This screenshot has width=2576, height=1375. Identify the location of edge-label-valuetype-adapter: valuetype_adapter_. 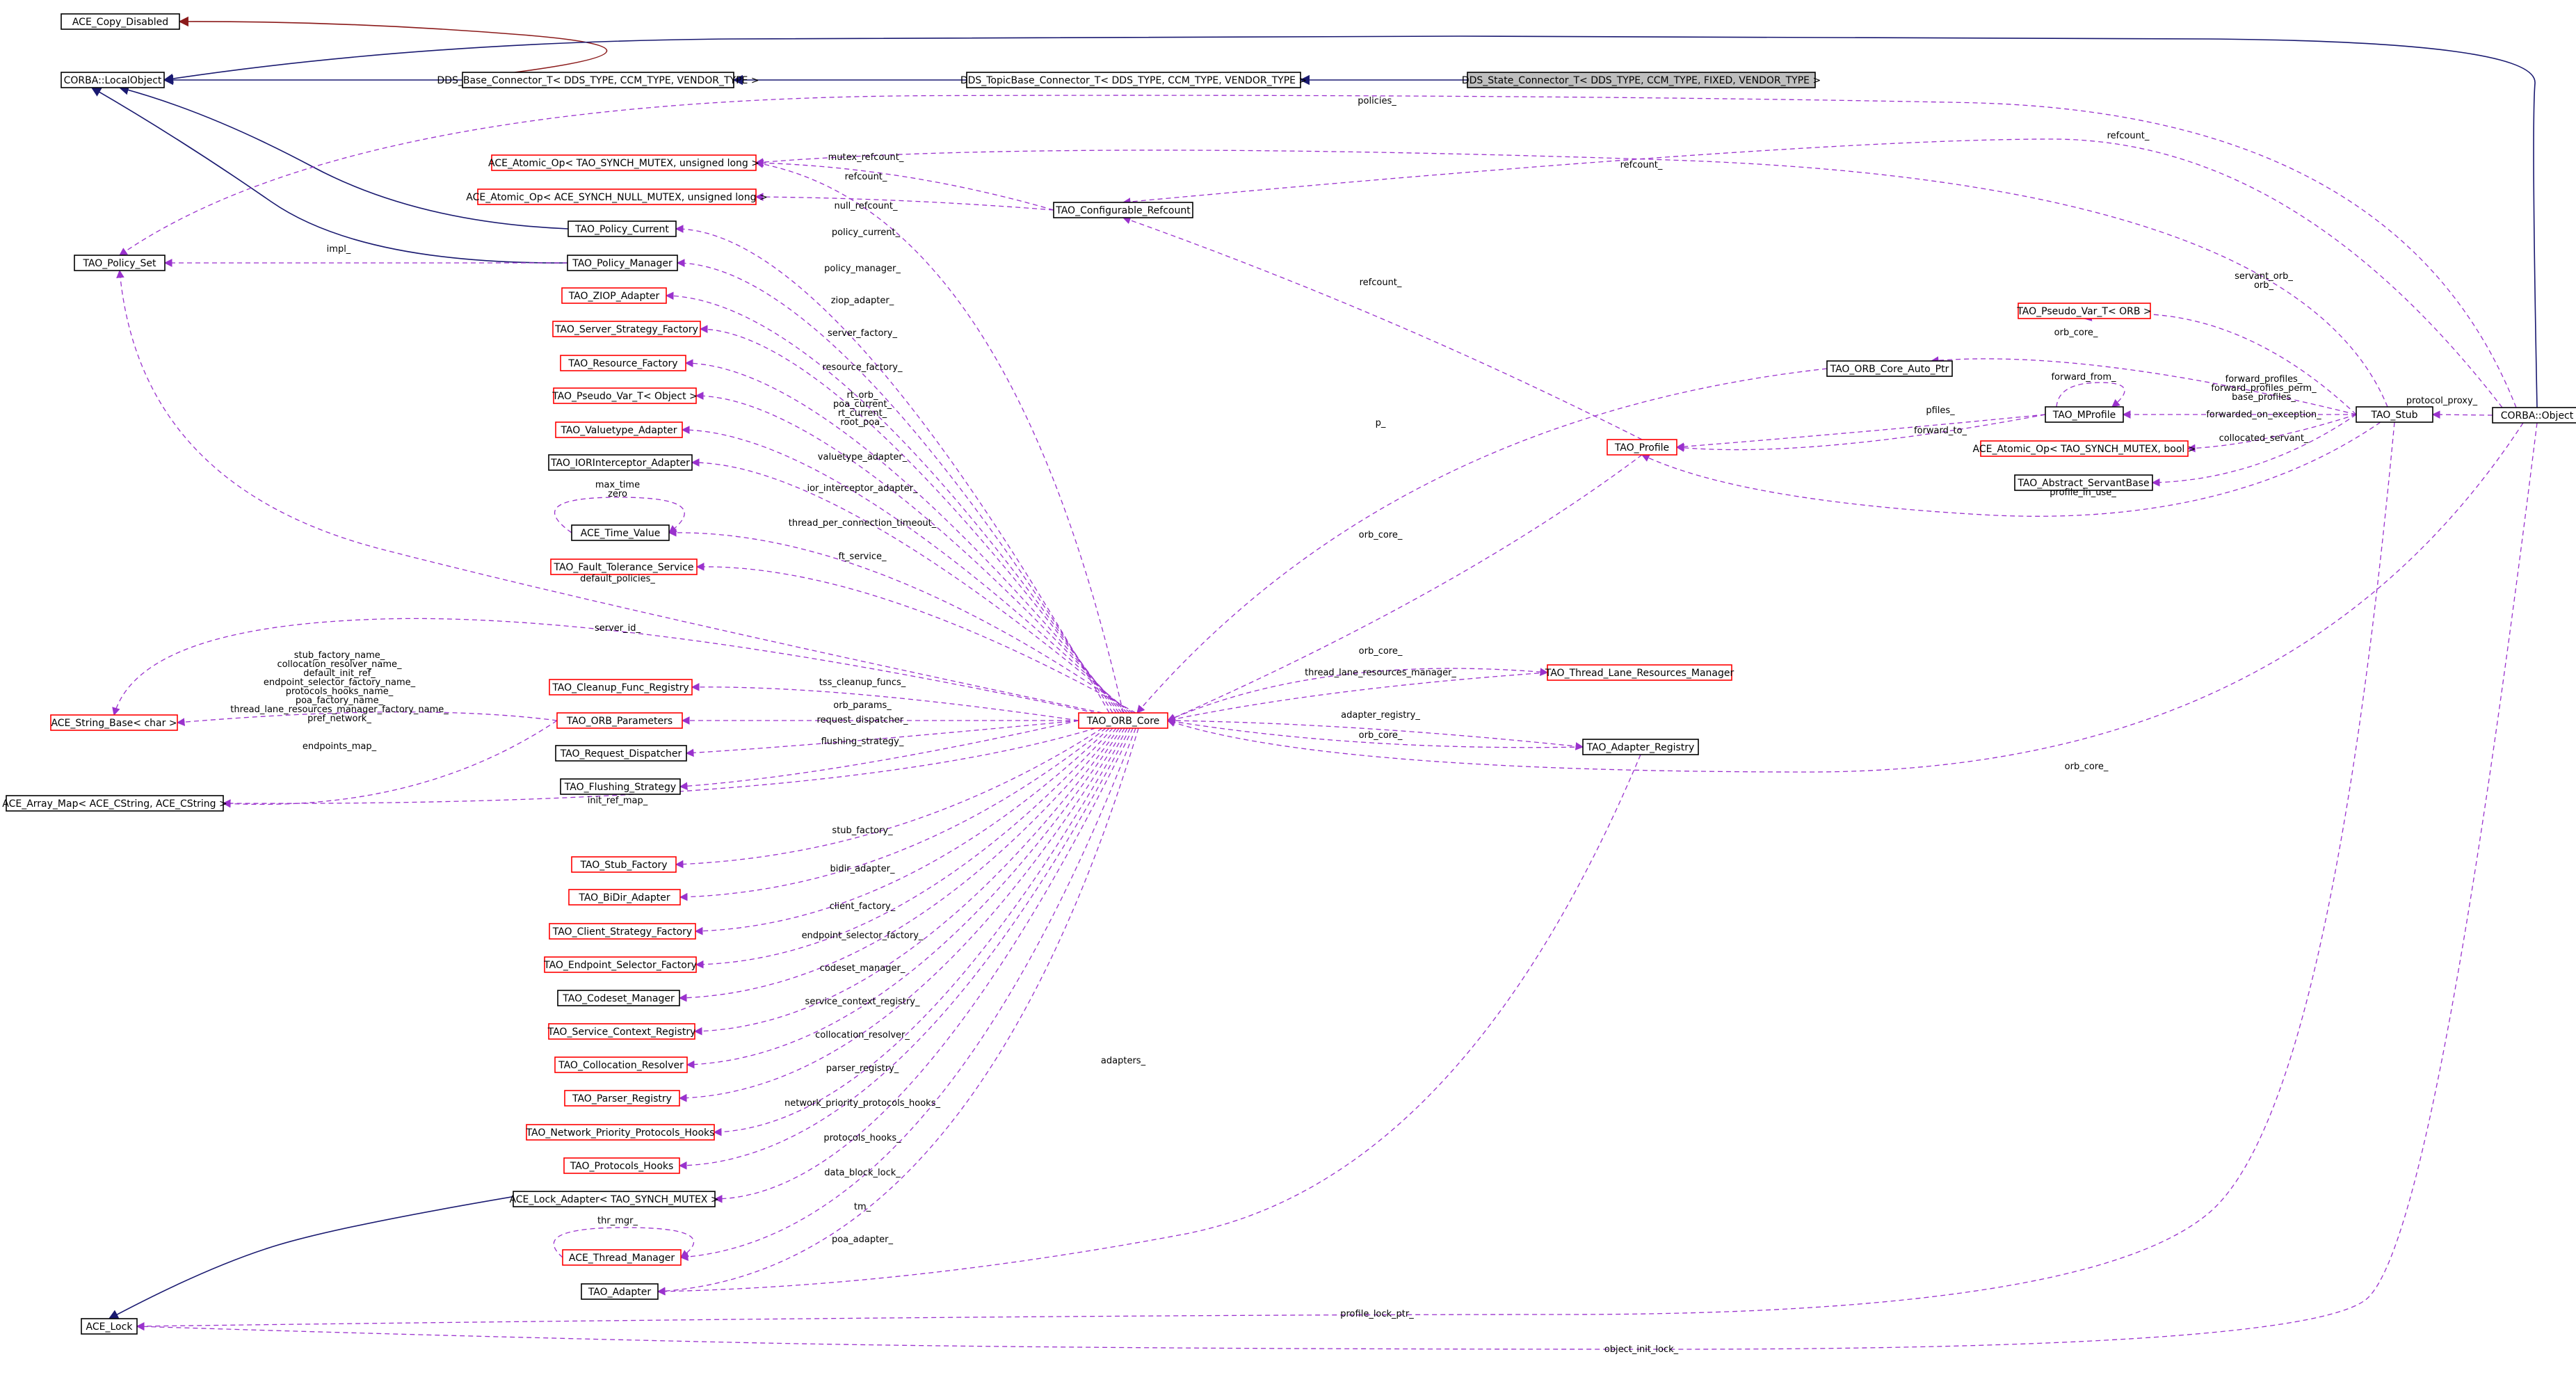
(863, 458).